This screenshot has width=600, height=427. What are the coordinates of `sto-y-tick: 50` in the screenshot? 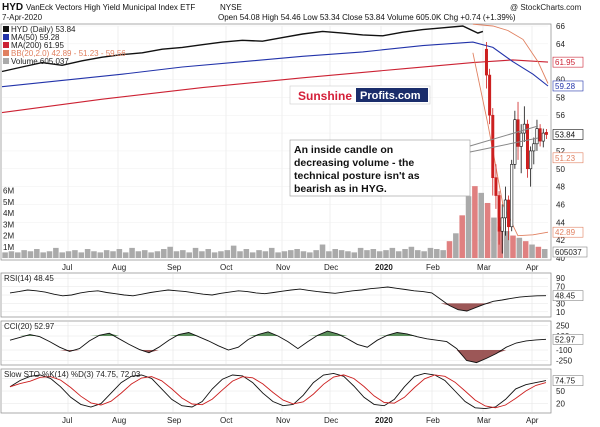 It's located at (560, 391).